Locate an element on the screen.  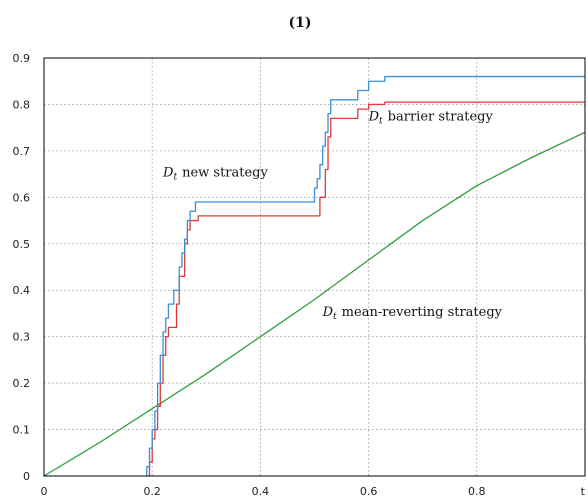
y-tick-label: 0.5 is located at coordinates (22, 244).